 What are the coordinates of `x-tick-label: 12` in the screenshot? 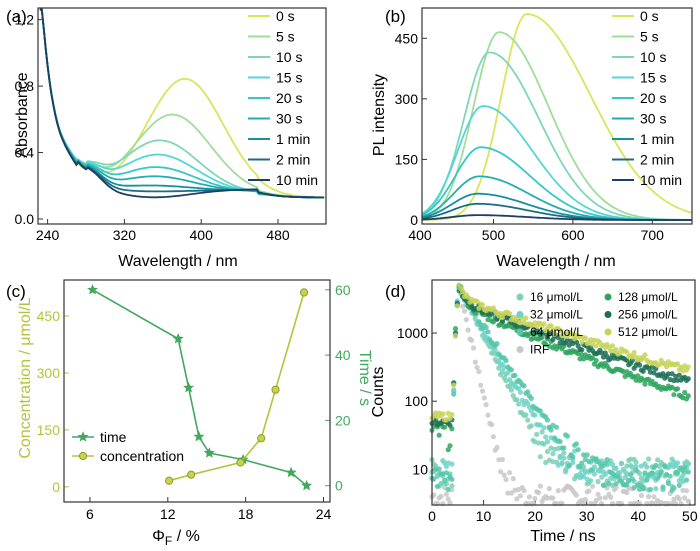 It's located at (168, 514).